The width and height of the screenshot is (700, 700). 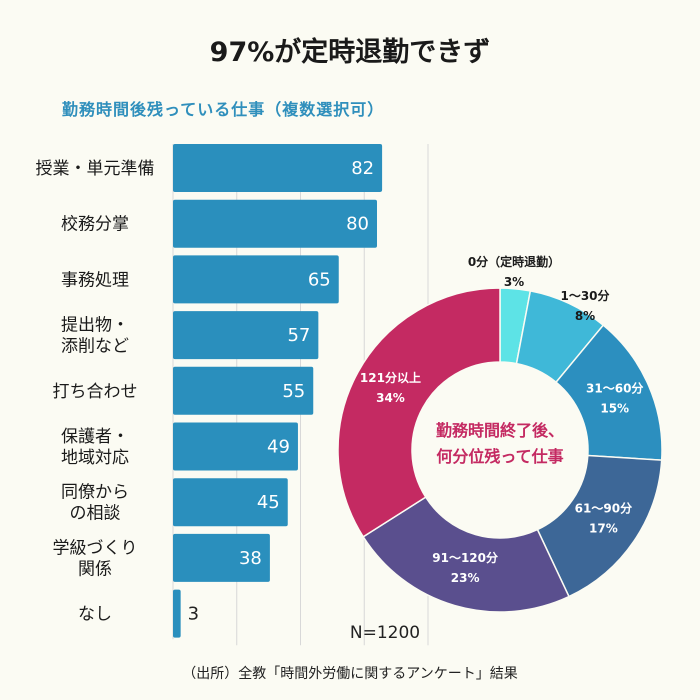 What do you see at coordinates (465, 578) in the screenshot?
I see `slice-percent-label: 23%` at bounding box center [465, 578].